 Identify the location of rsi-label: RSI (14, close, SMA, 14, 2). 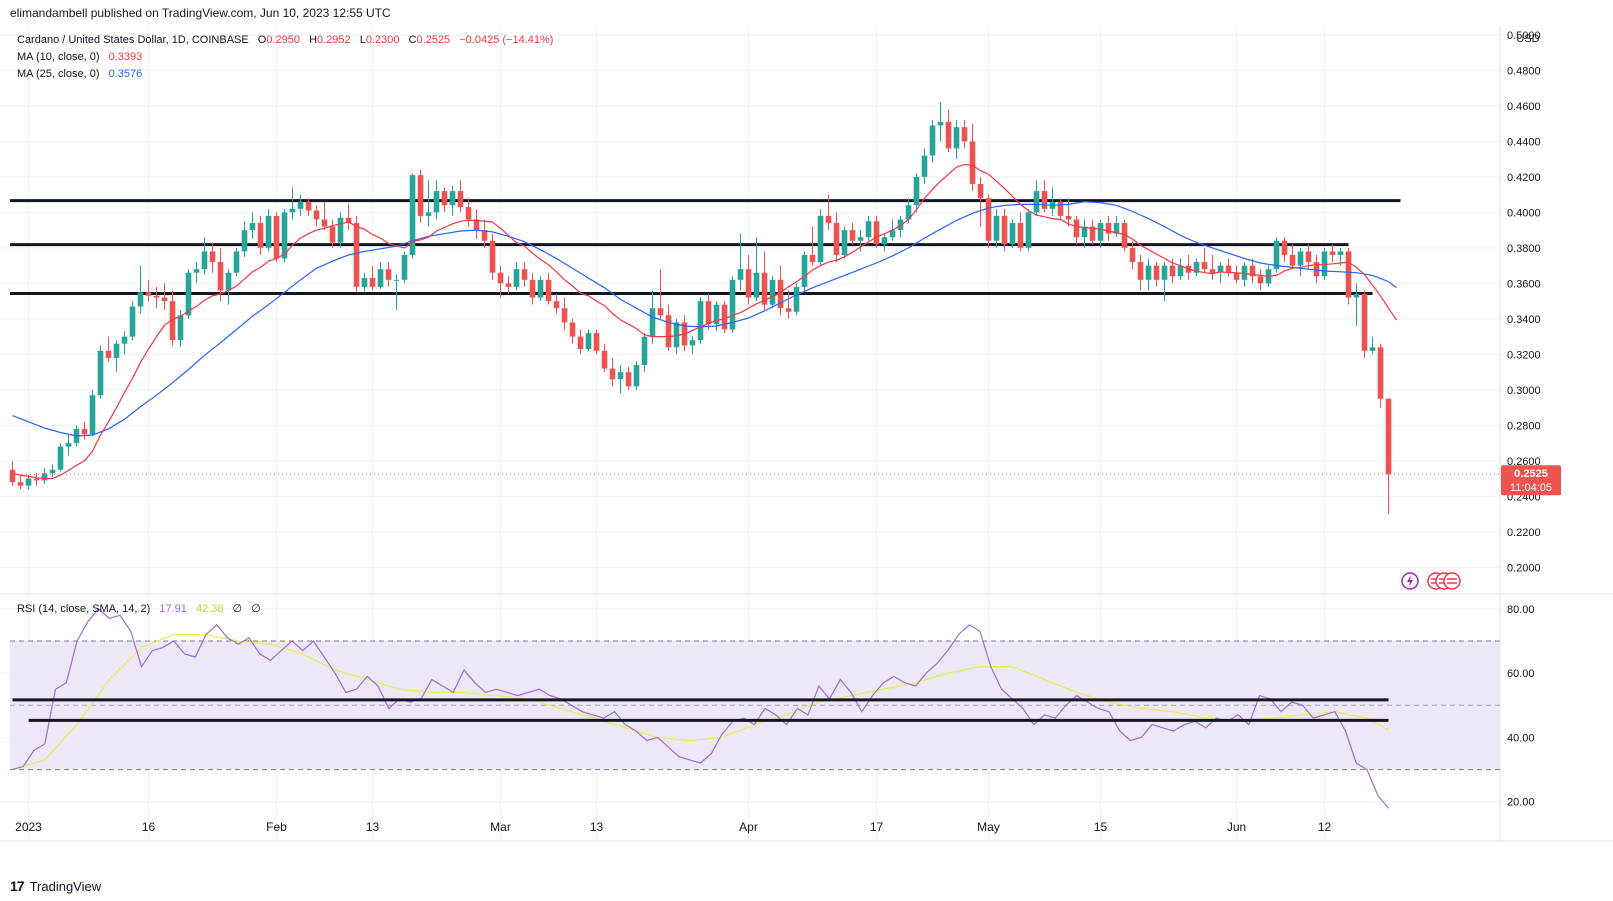
(84, 609).